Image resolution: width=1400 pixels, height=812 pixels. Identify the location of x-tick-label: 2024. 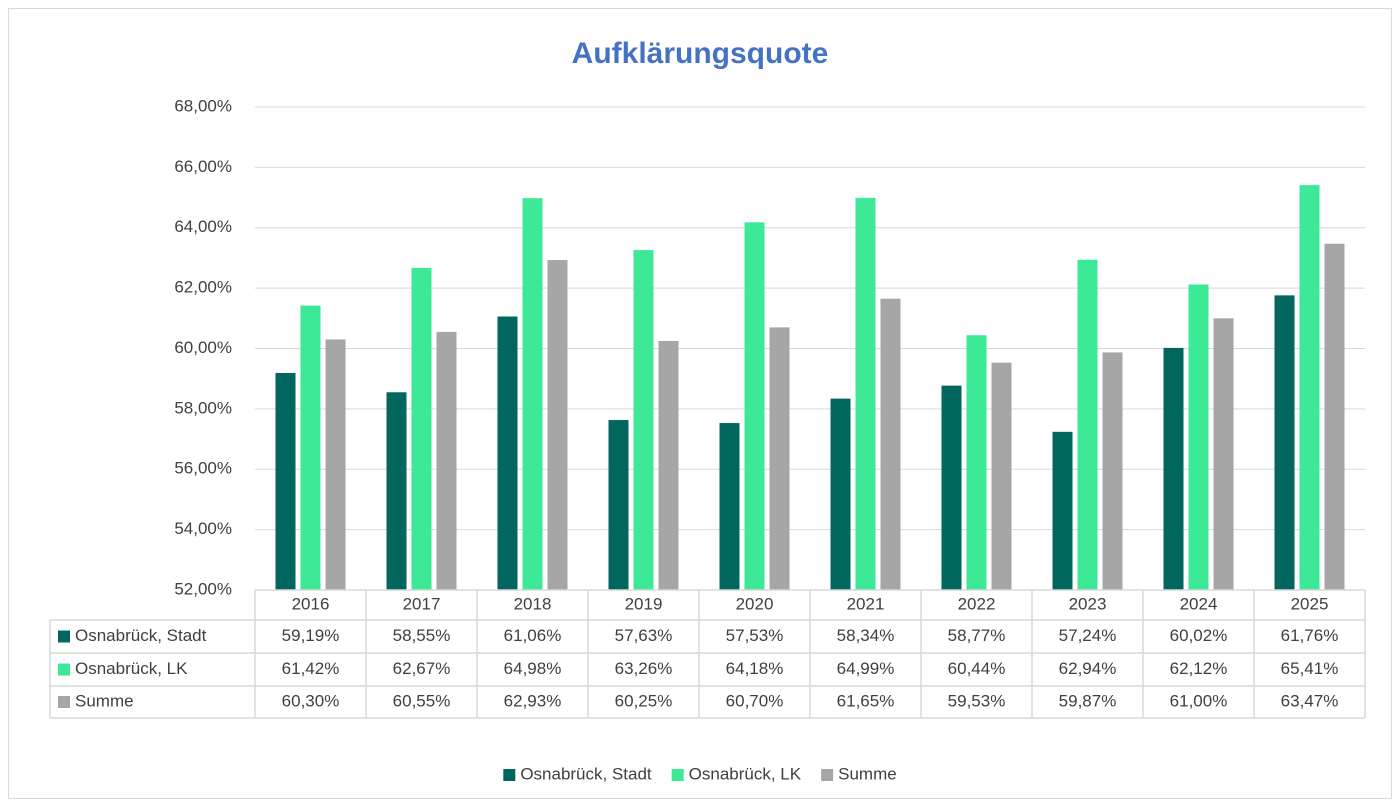
(1199, 603).